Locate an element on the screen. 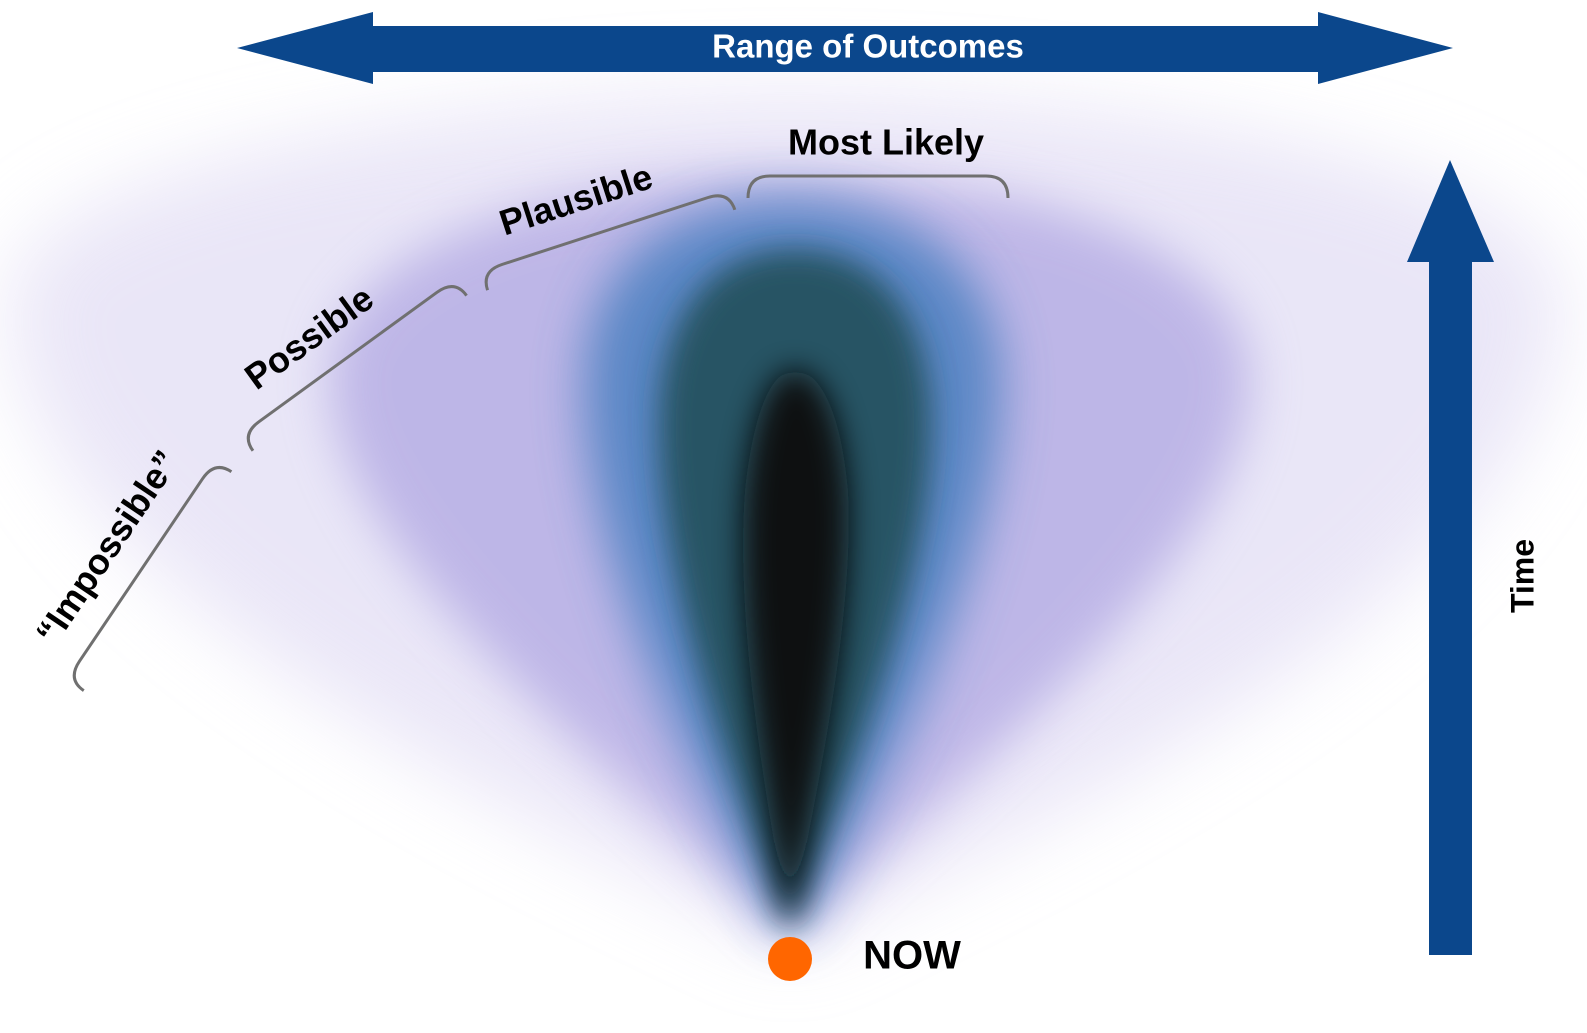  bracket: Most Likely is located at coordinates (878, 160).